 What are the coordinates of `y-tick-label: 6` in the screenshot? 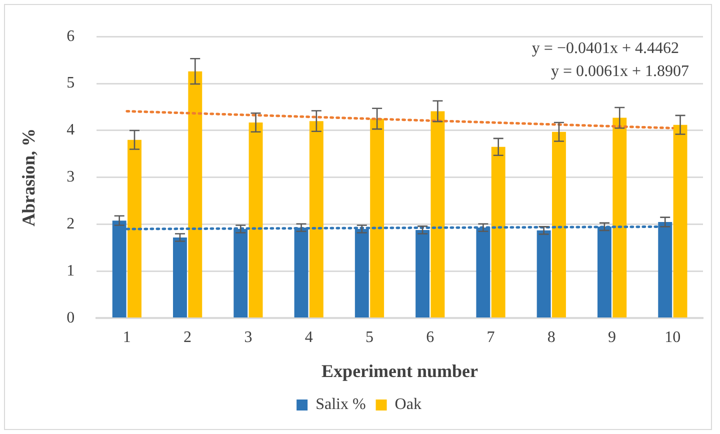 It's located at (70, 36).